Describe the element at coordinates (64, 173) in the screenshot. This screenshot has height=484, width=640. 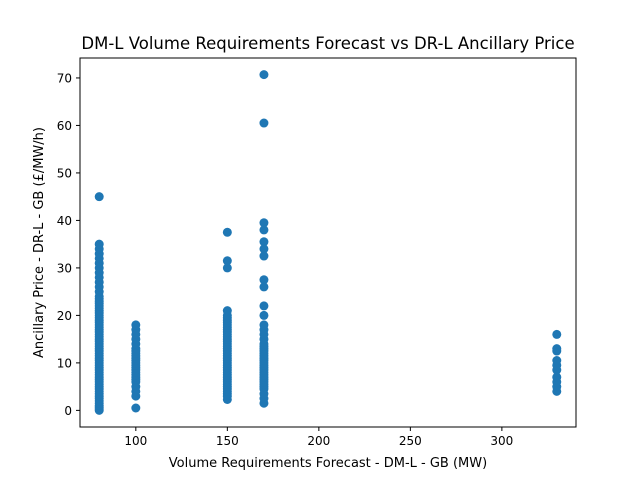
I see `y-tick-label: 50` at that location.